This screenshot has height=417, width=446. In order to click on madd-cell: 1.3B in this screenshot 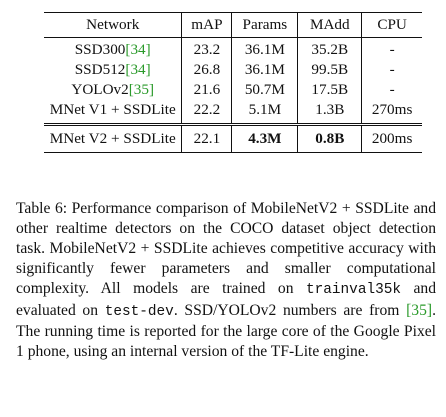, I will do `click(329, 112)`.